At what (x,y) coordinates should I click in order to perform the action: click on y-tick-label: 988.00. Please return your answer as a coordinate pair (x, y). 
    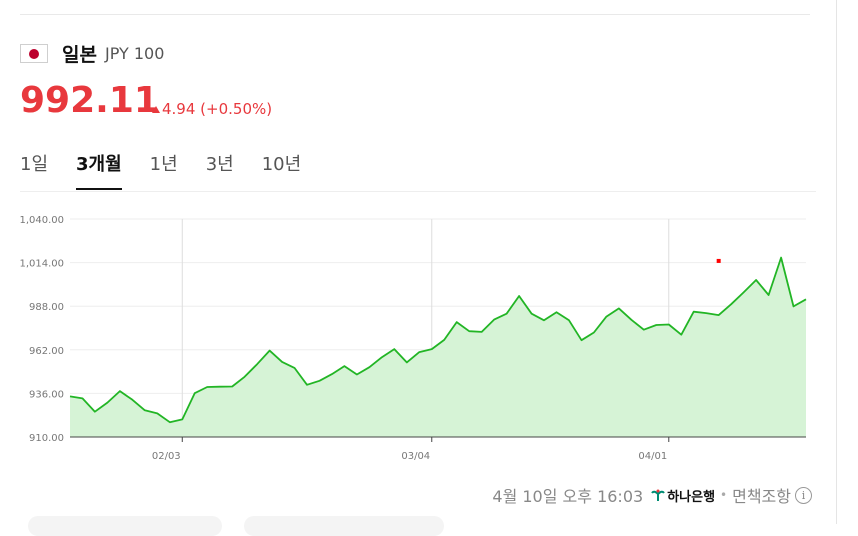
    Looking at the image, I should click on (46, 307).